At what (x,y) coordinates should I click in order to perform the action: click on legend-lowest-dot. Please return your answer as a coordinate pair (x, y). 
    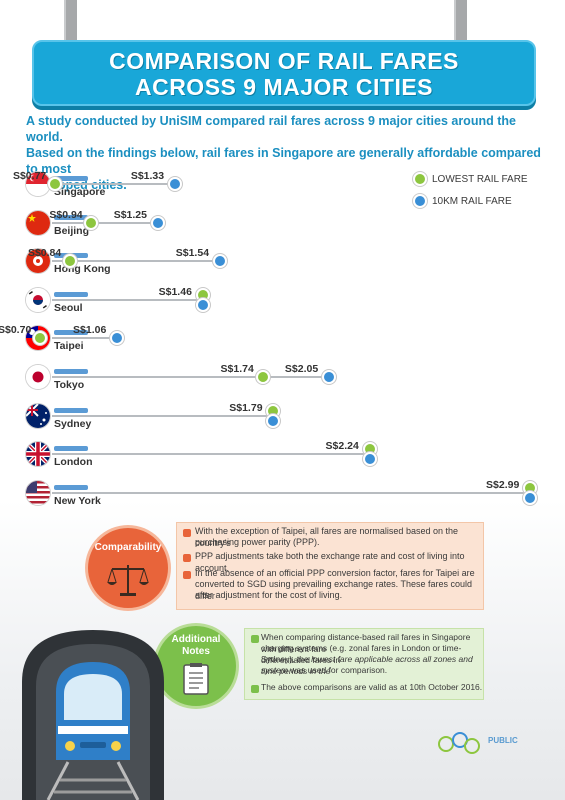
    Looking at the image, I should click on (420, 179).